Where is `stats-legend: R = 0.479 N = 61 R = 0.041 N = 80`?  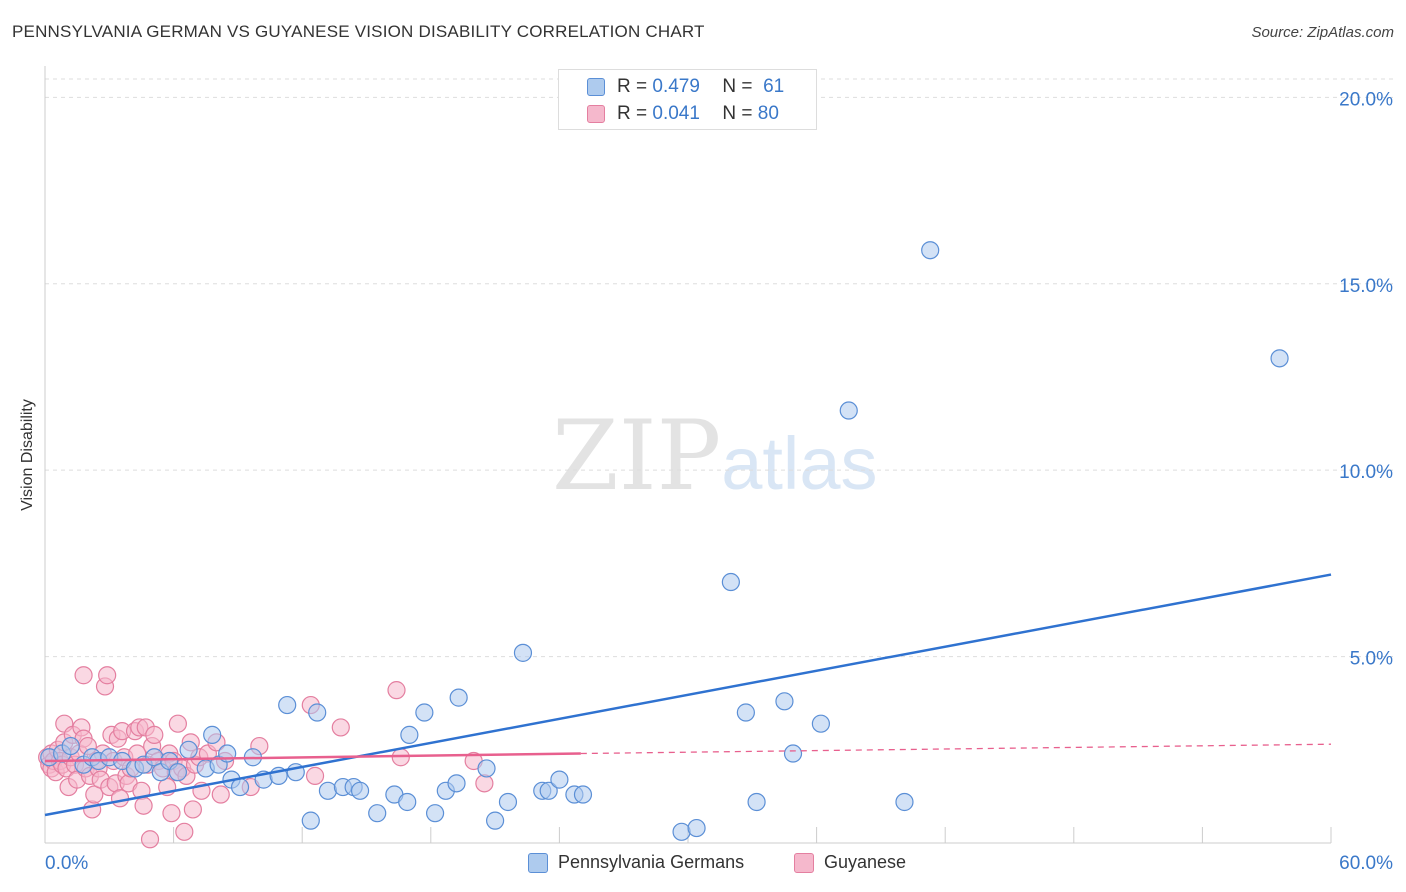
stats-legend: R = 0.479 N = 61 R = 0.041 N = 80 is located at coordinates (687, 99).